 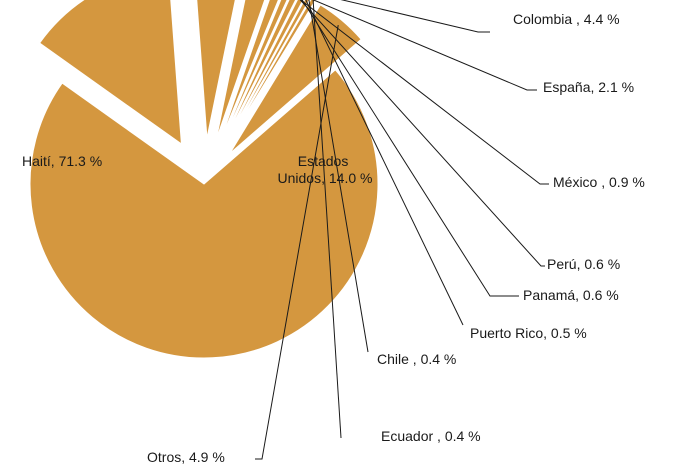 What do you see at coordinates (186, 457) in the screenshot?
I see `label-otros: Otros, 4.9 %` at bounding box center [186, 457].